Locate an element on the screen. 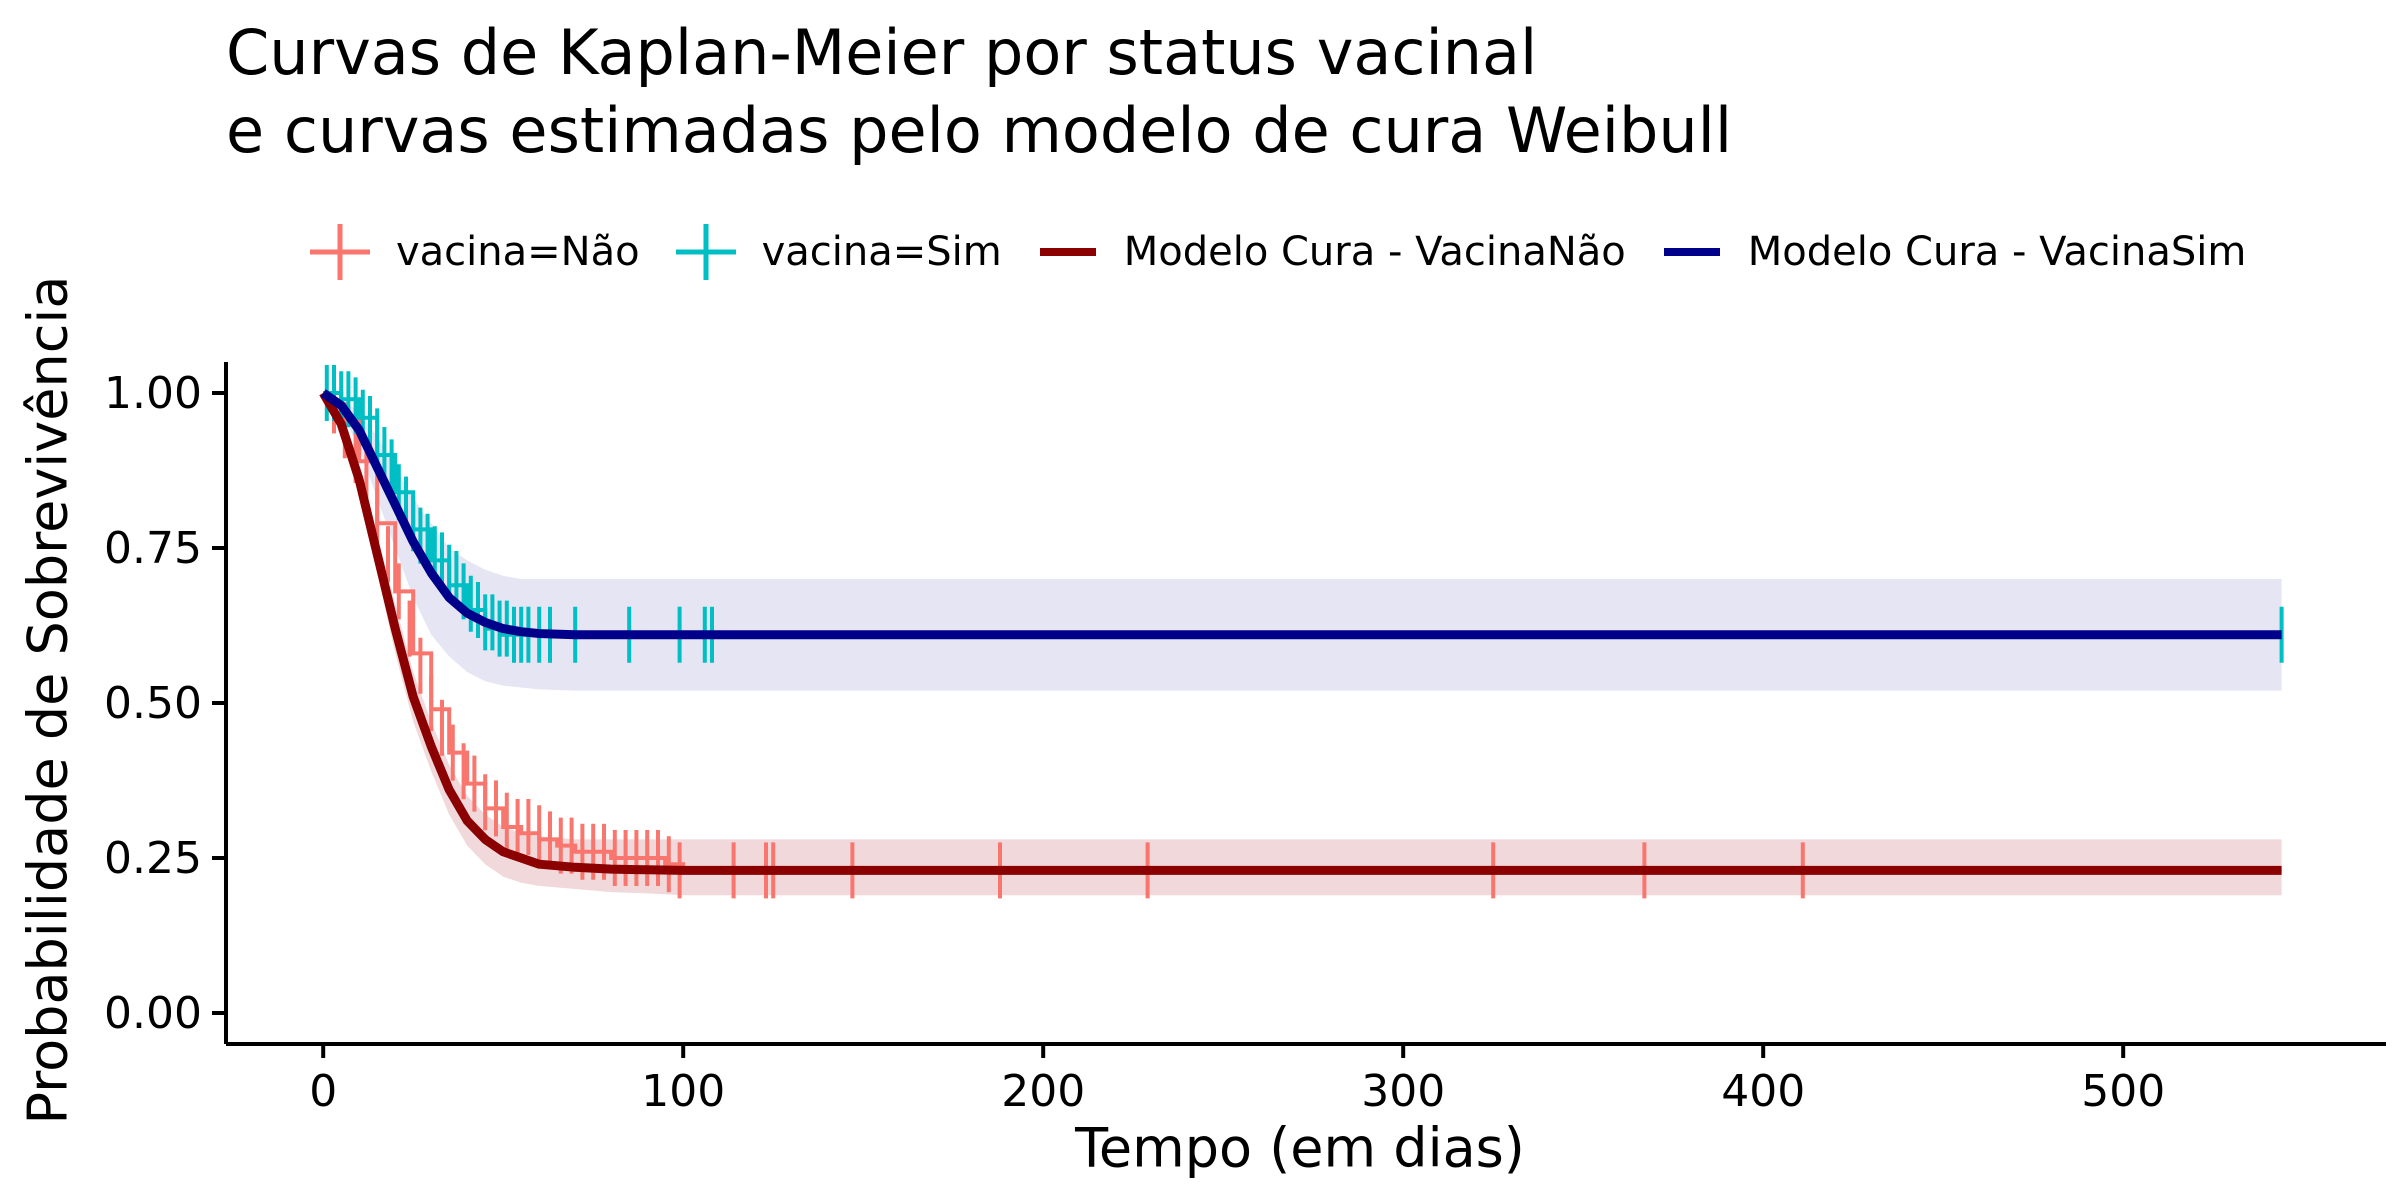 The width and height of the screenshot is (2400, 1200). legend-item-vacina-sim: vacina=Sim is located at coordinates (838, 252).